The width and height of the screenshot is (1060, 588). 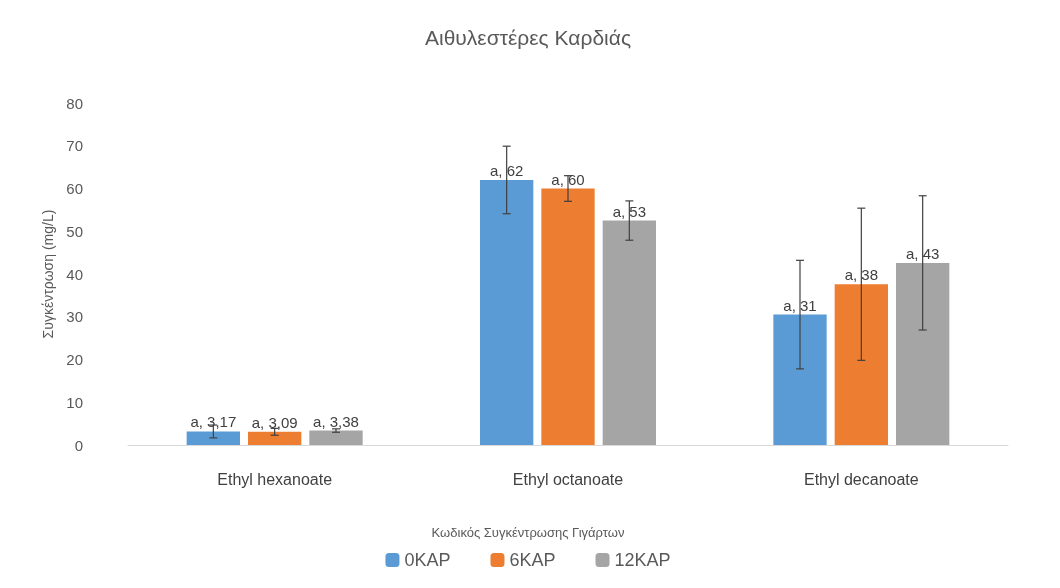 I want to click on data-label: a, 3,09, so click(x=274, y=422).